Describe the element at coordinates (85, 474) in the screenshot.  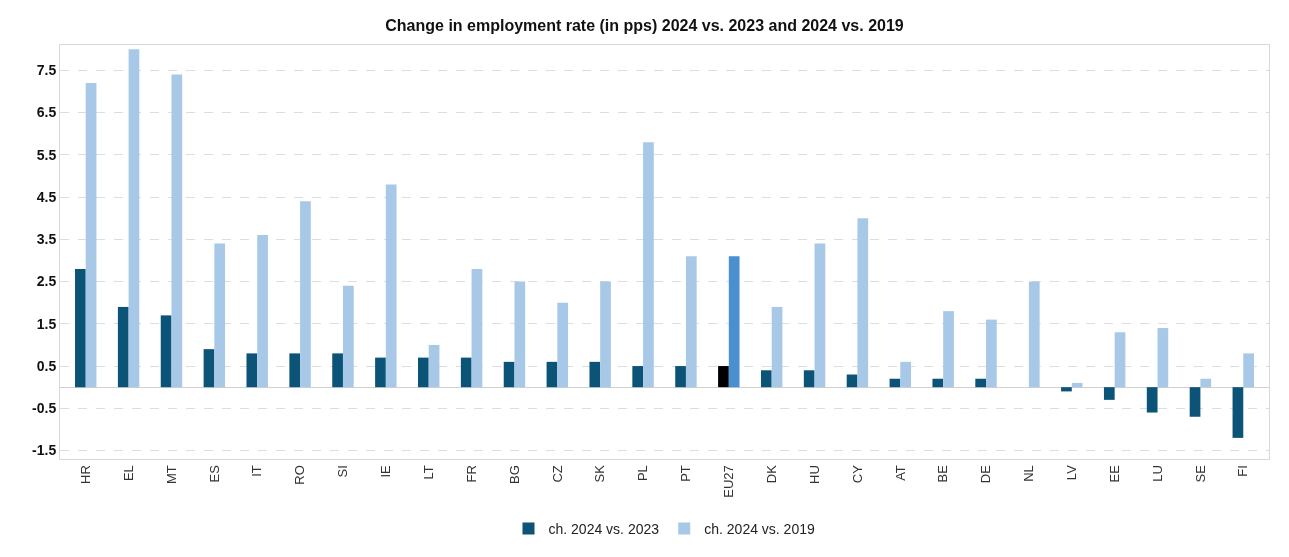
I see `x-tick-label: HR` at that location.